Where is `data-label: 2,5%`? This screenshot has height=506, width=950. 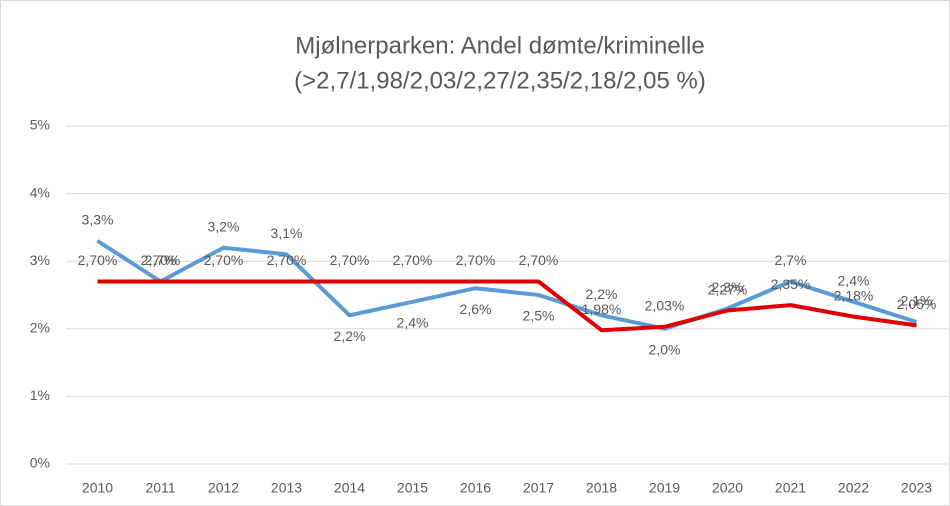 data-label: 2,5% is located at coordinates (539, 316).